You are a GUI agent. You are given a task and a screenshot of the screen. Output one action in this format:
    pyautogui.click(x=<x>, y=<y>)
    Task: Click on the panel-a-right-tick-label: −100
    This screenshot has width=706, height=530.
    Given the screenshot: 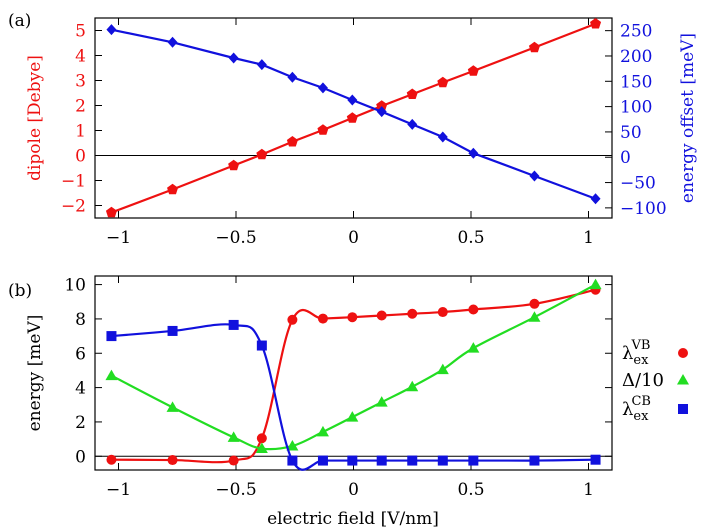 What is the action you would take?
    pyautogui.click(x=643, y=209)
    